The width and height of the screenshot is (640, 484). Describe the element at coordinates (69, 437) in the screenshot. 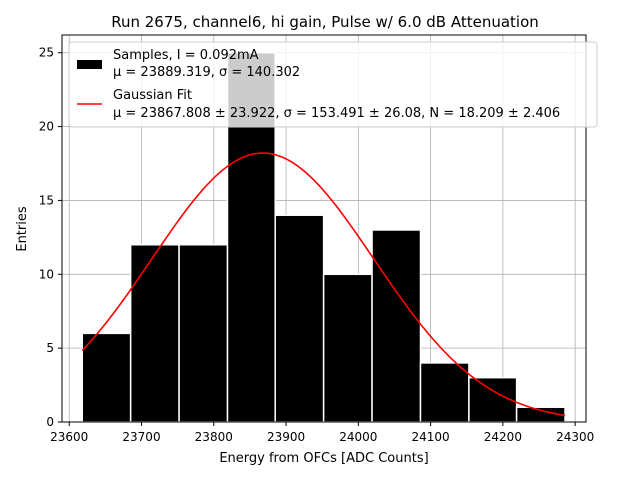

I see `x-tick-label: 23600` at that location.